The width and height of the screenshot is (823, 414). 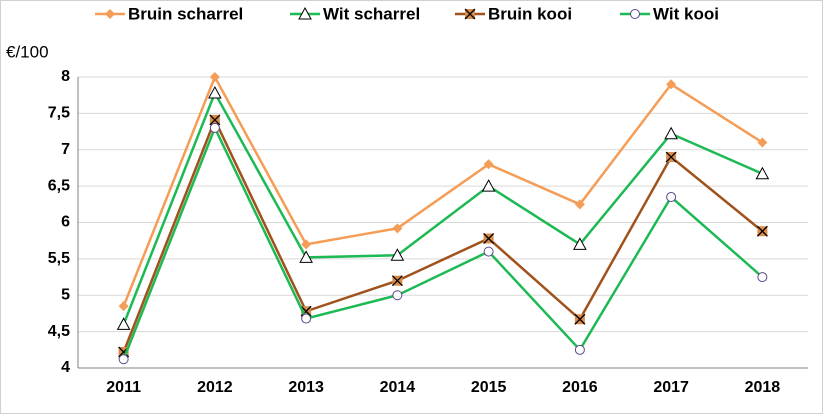 What do you see at coordinates (671, 387) in the screenshot?
I see `x-tick-label: 2017` at bounding box center [671, 387].